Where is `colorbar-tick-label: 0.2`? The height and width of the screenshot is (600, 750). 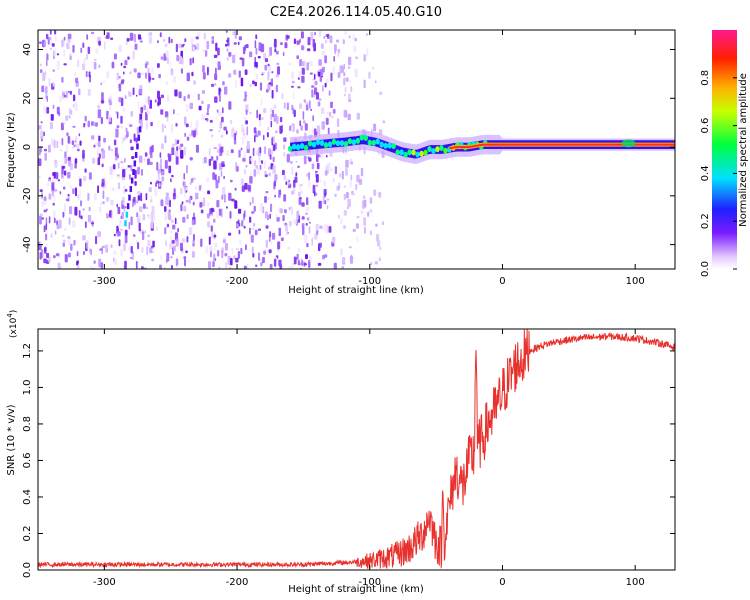
colorbar-tick-label: 0.2 is located at coordinates (705, 221).